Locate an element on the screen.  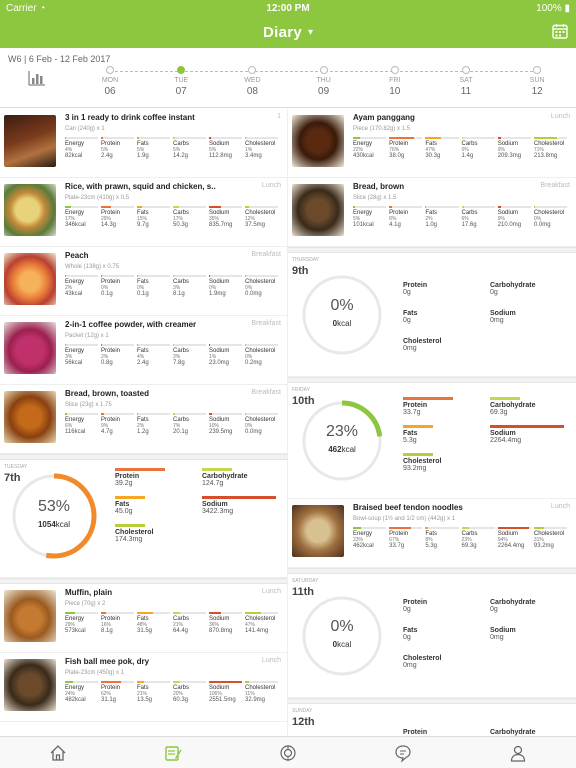
nutrient-value: 430kcal is located at coordinates (363, 156).